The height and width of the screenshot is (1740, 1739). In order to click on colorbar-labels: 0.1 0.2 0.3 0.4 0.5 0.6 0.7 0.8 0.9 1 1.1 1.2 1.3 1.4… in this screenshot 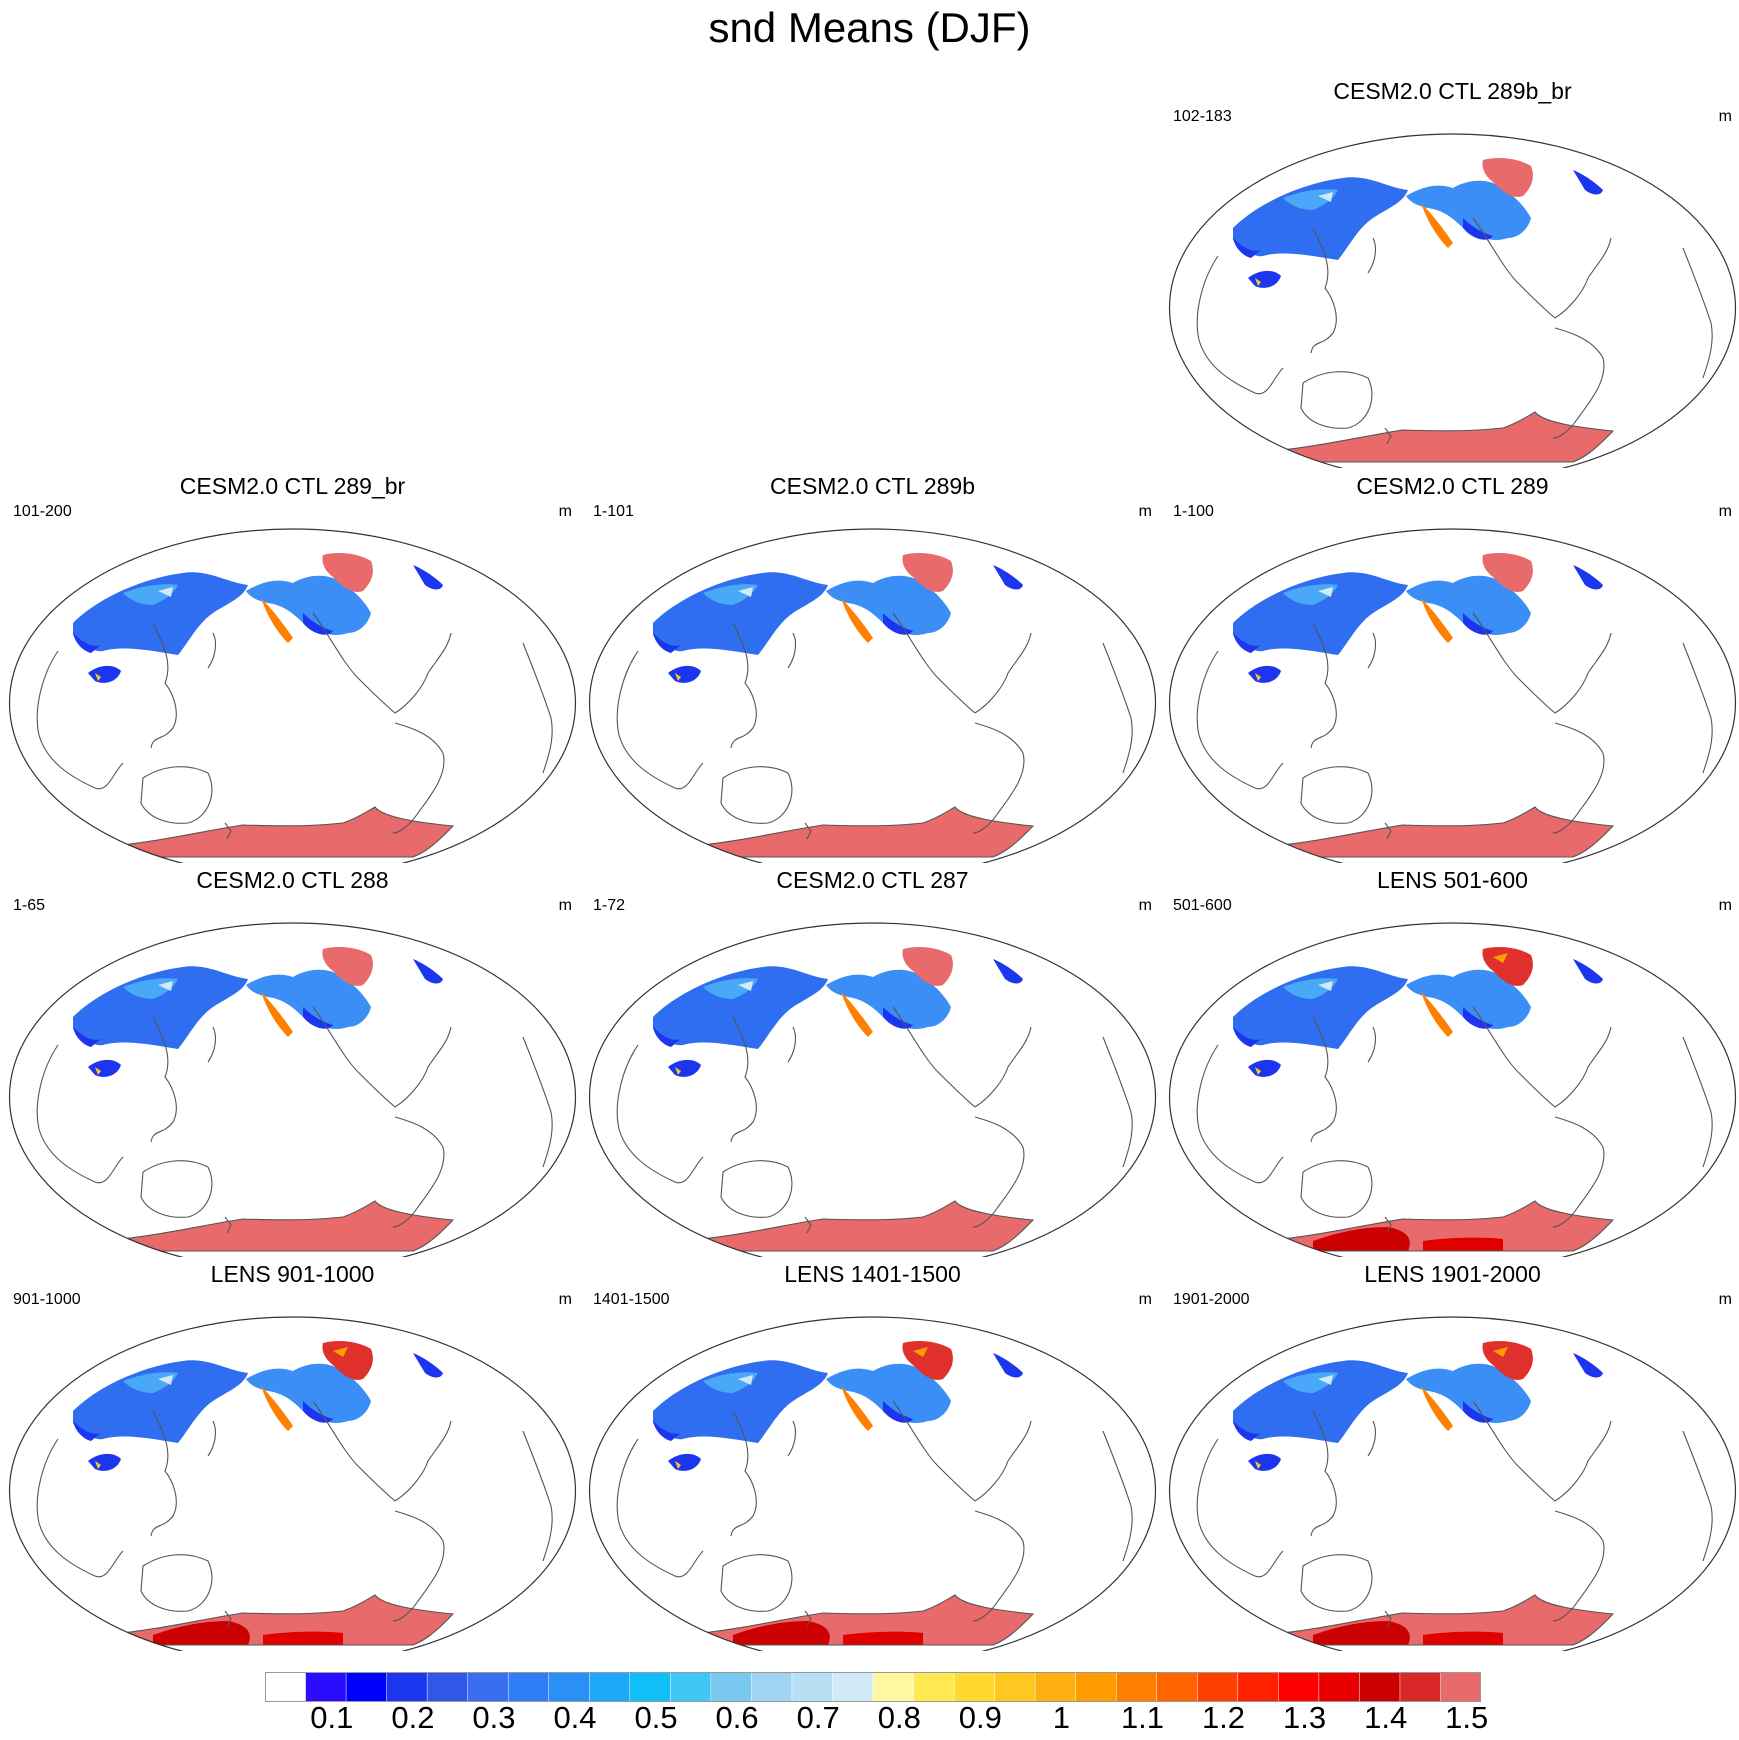, I will do `click(876, 1720)`.